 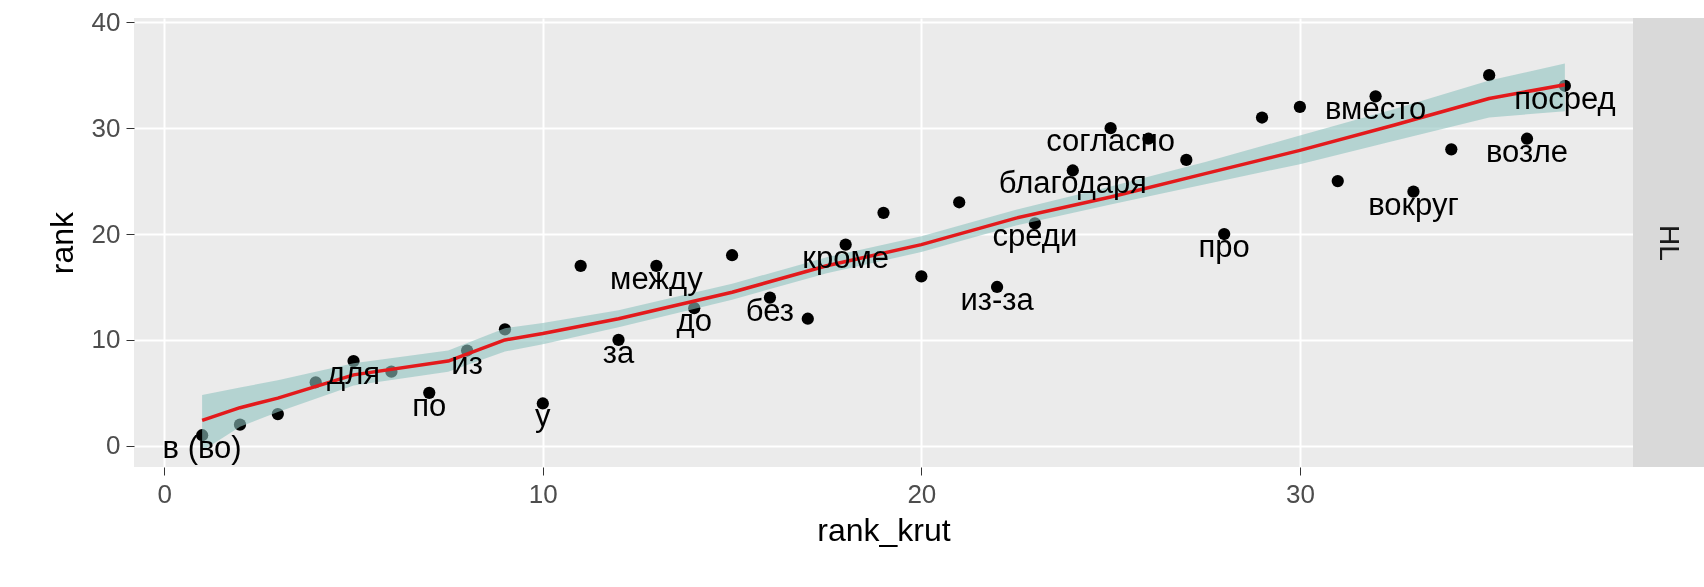 What do you see at coordinates (113, 445) in the screenshot?
I see `y-tick-label: 0` at bounding box center [113, 445].